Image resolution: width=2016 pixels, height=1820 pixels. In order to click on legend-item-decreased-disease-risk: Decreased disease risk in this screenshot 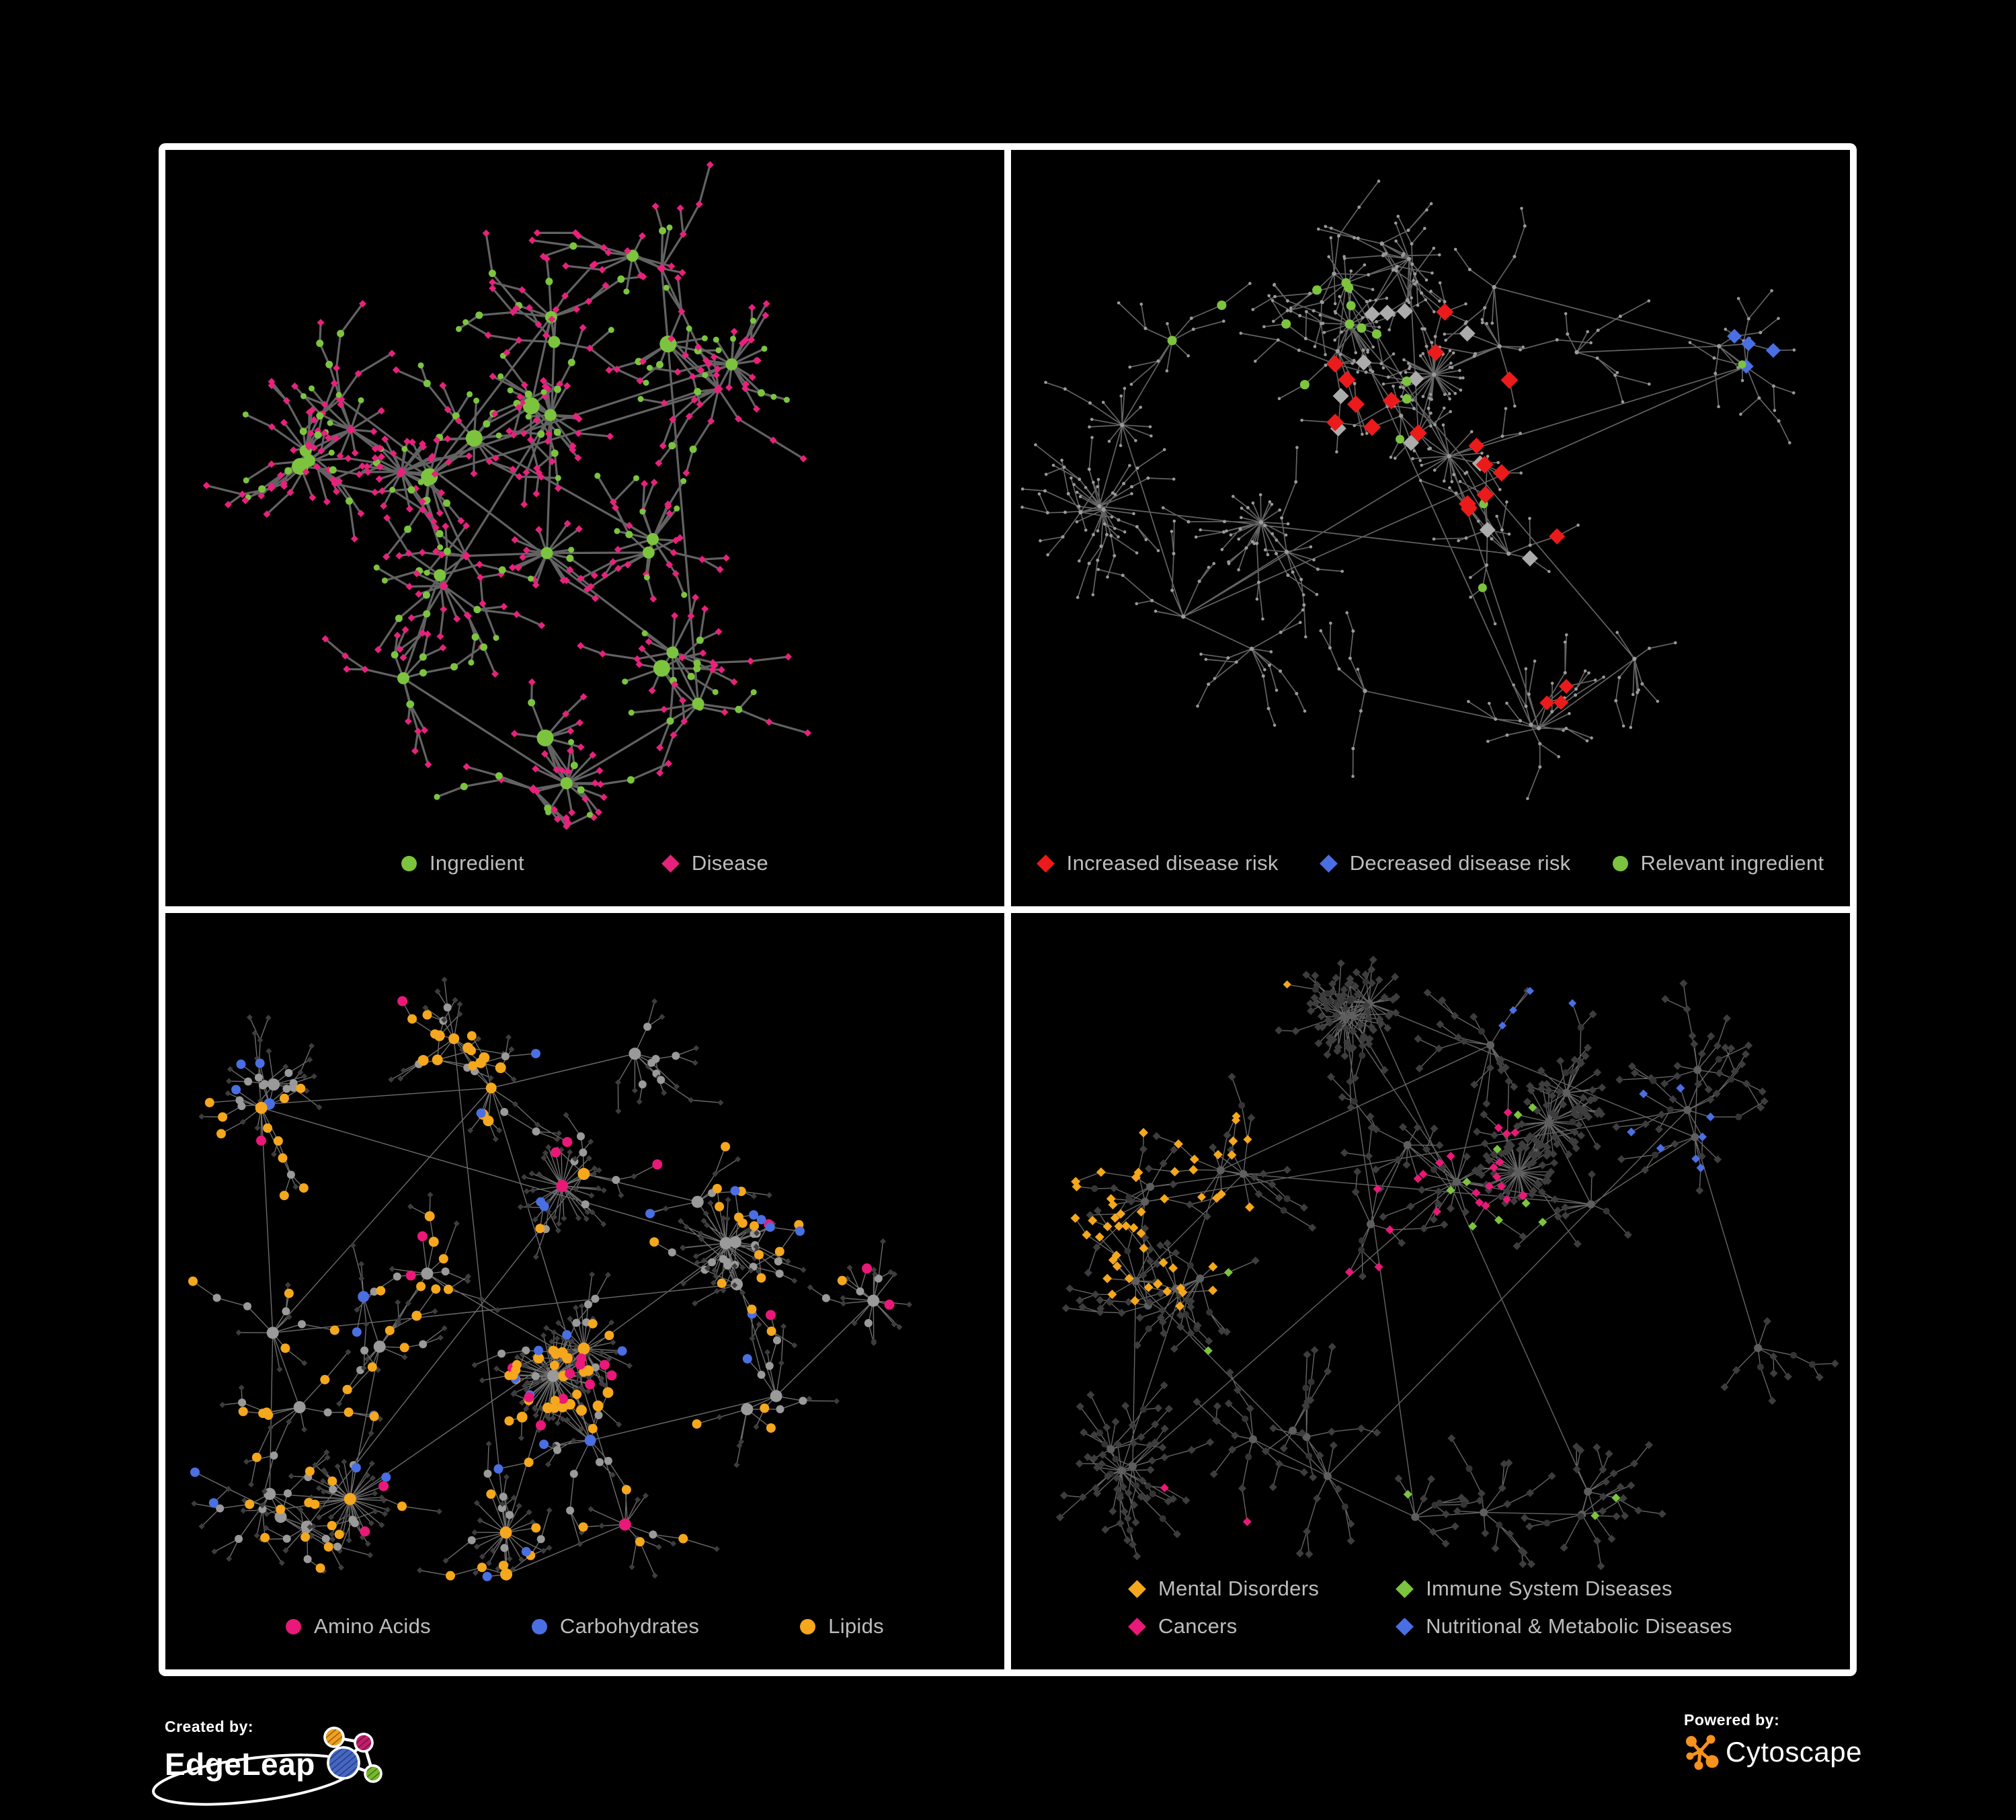, I will do `click(1445, 863)`.